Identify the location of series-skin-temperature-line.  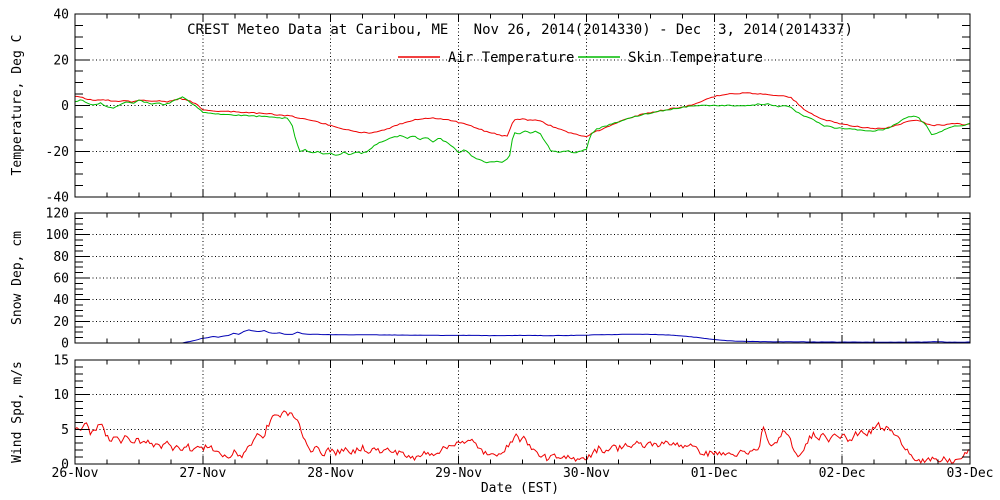
(522, 130).